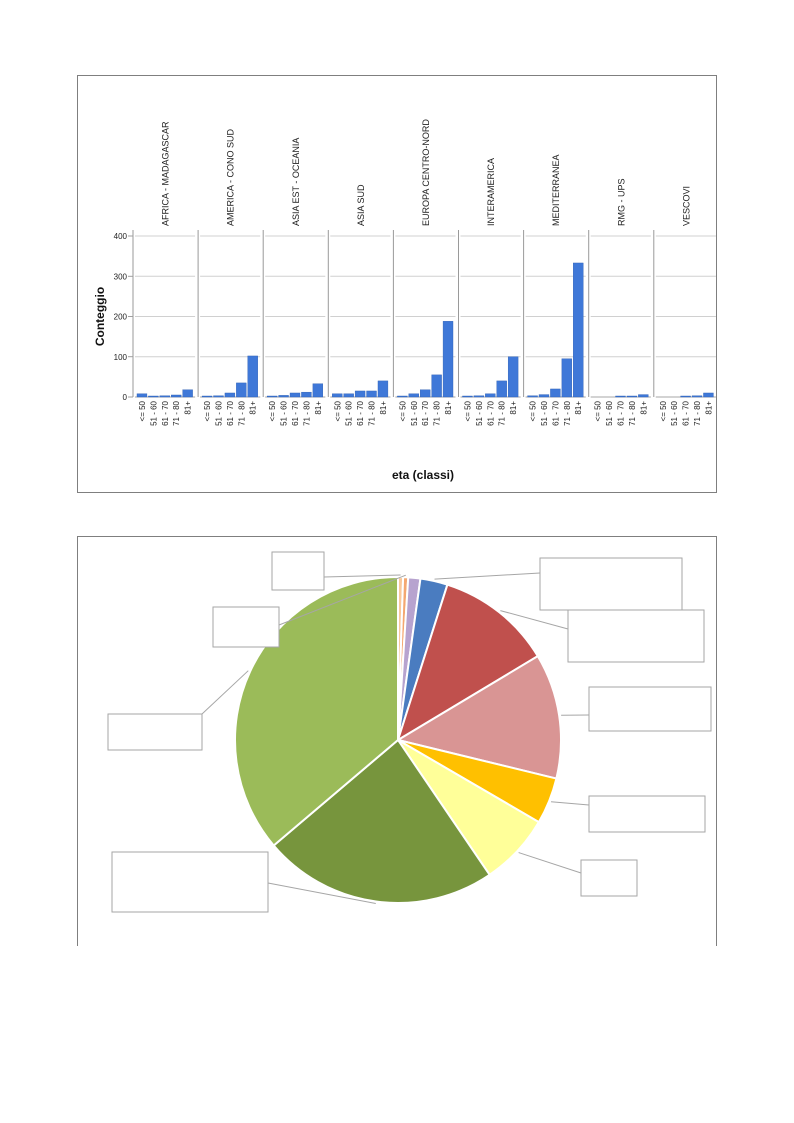  Describe the element at coordinates (423, 475) in the screenshot. I see `x-axis-title: eta (classi)` at that location.